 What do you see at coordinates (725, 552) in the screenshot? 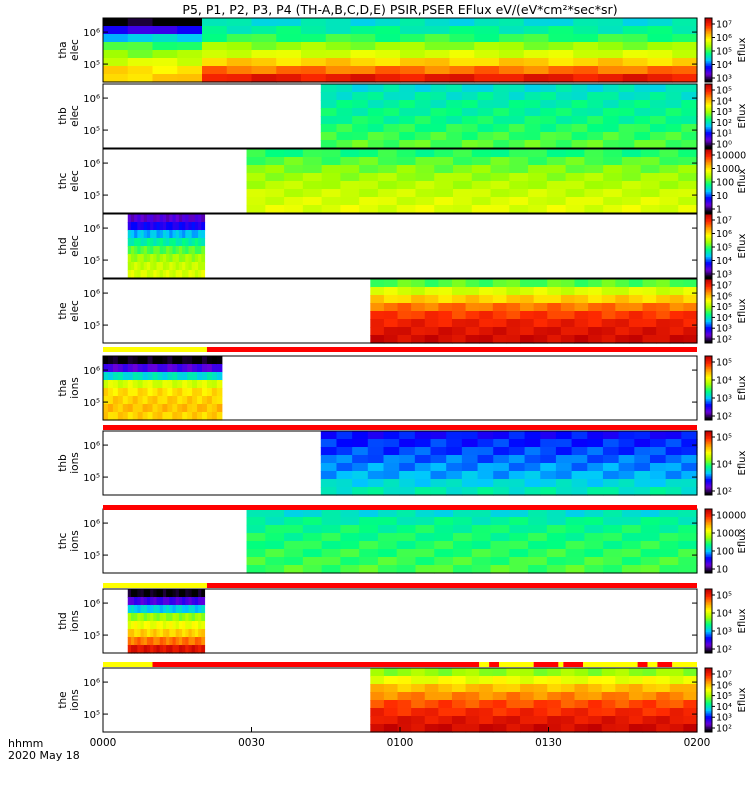
I see `colorbar-tick-label: 100` at bounding box center [725, 552].